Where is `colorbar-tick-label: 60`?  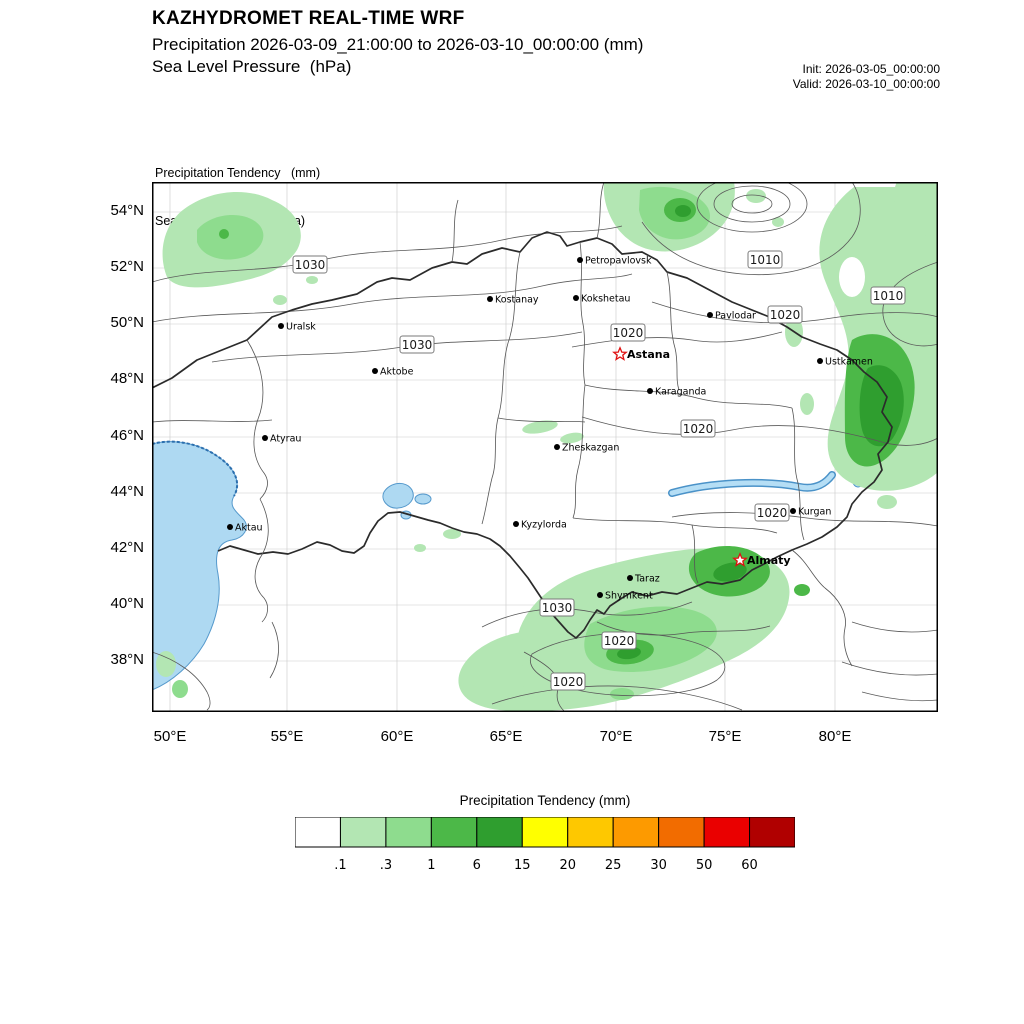
colorbar-tick-label: 60 is located at coordinates (749, 865).